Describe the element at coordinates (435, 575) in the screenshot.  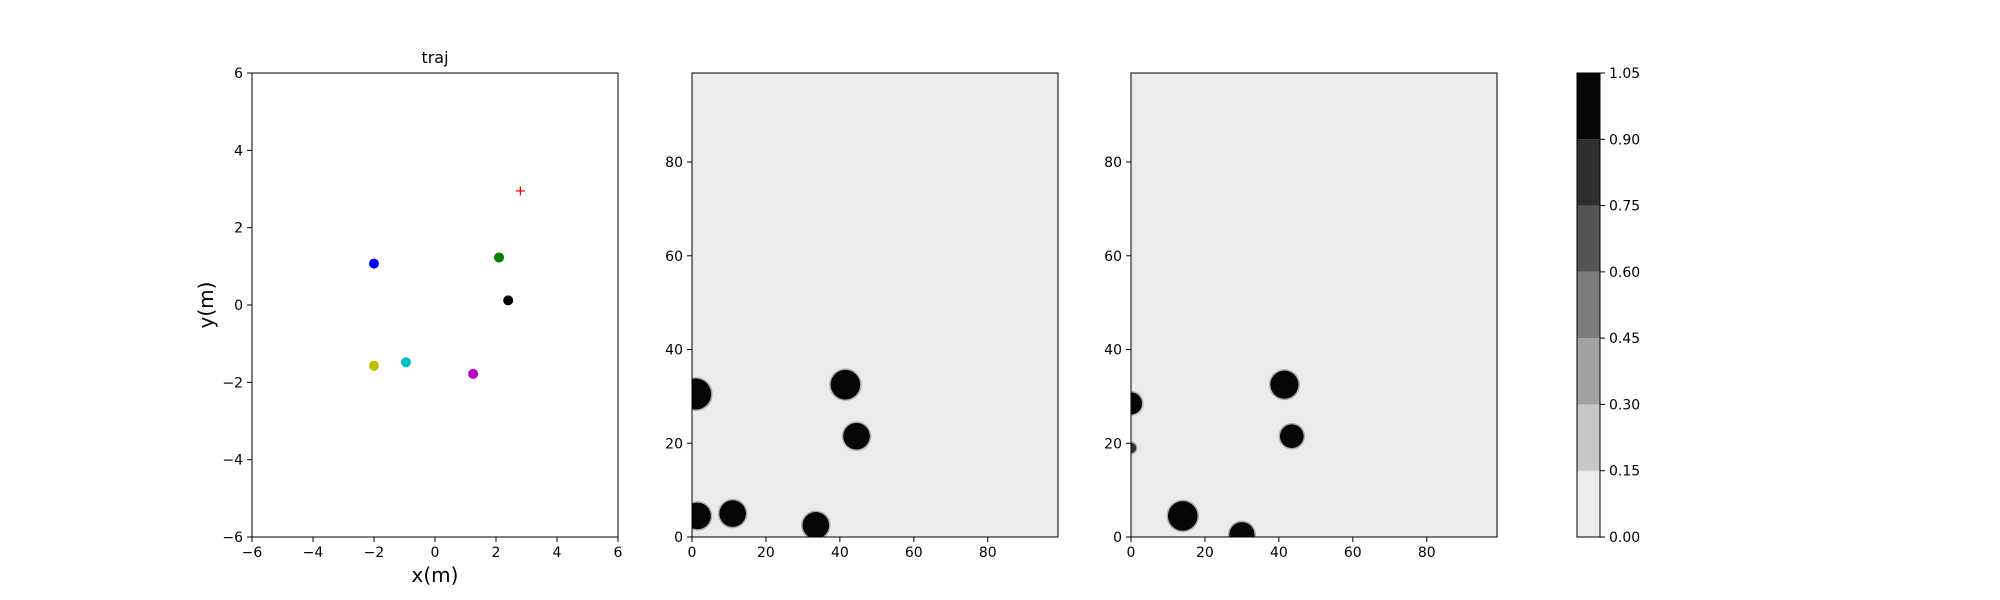
I see `x-axis-label: x(m)` at that location.